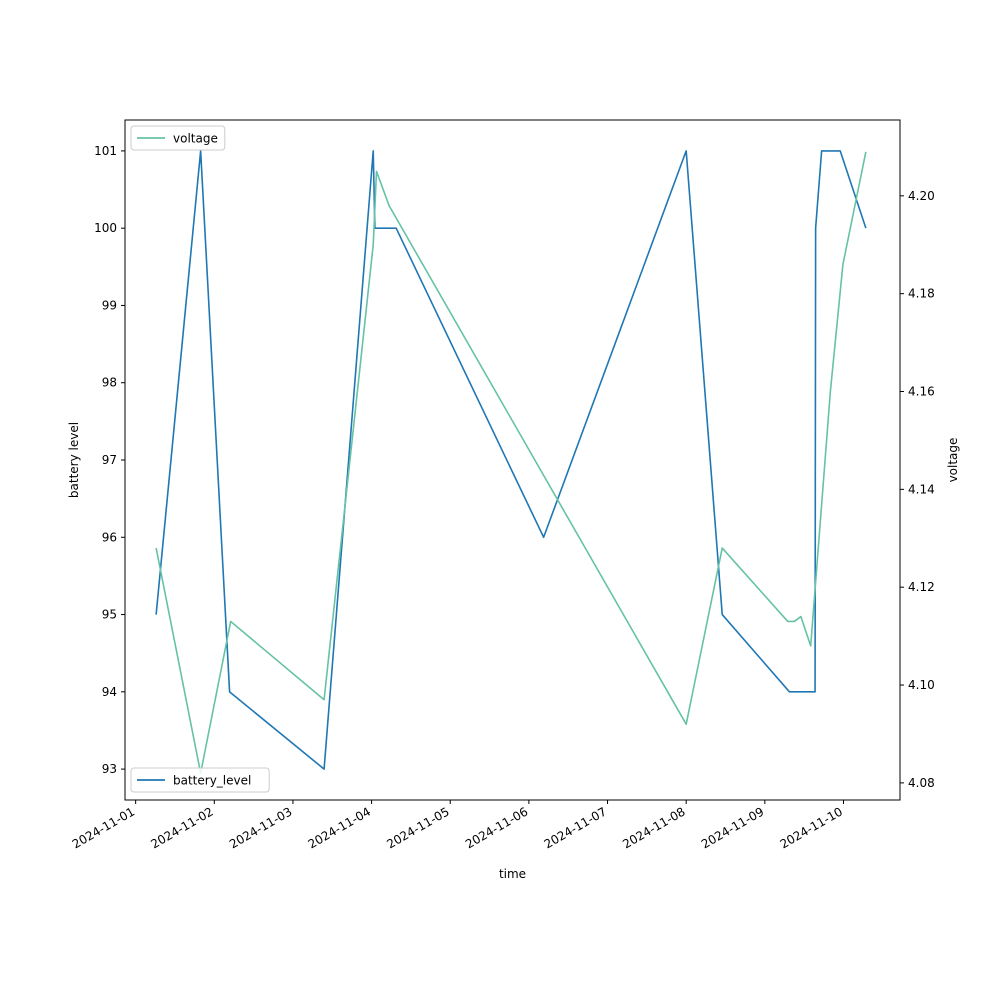 Image resolution: width=1000 pixels, height=1000 pixels. I want to click on y-left-tick-label: 99, so click(109, 305).